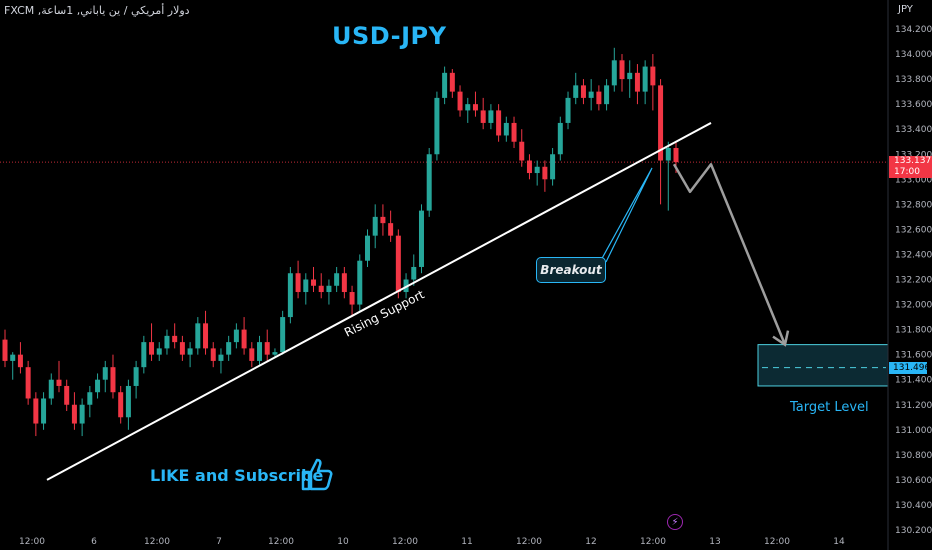 This screenshot has height=550, width=932. What do you see at coordinates (626, 215) in the screenshot?
I see `breakout-pointer` at bounding box center [626, 215].